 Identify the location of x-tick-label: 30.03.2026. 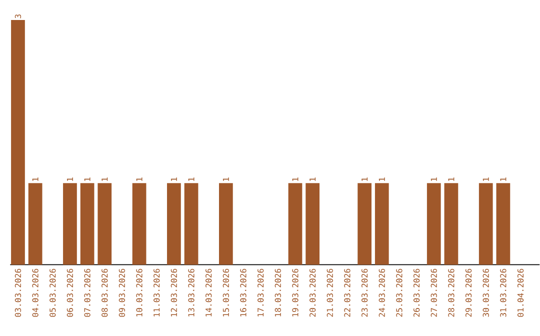
(485, 292).